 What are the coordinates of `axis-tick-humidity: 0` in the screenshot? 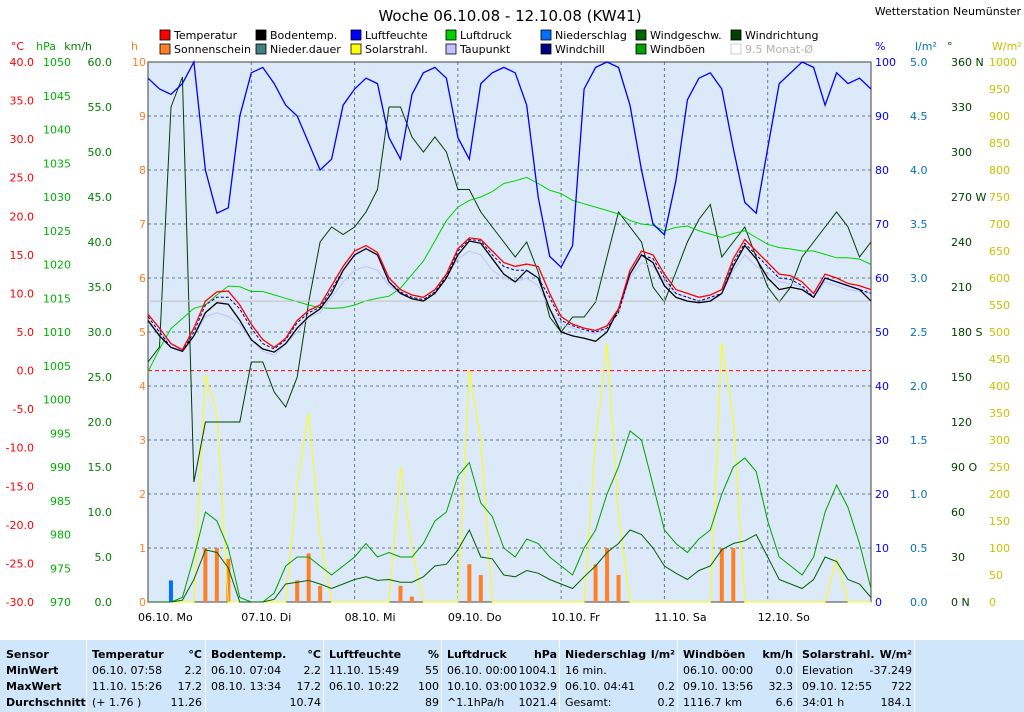 It's located at (878, 602).